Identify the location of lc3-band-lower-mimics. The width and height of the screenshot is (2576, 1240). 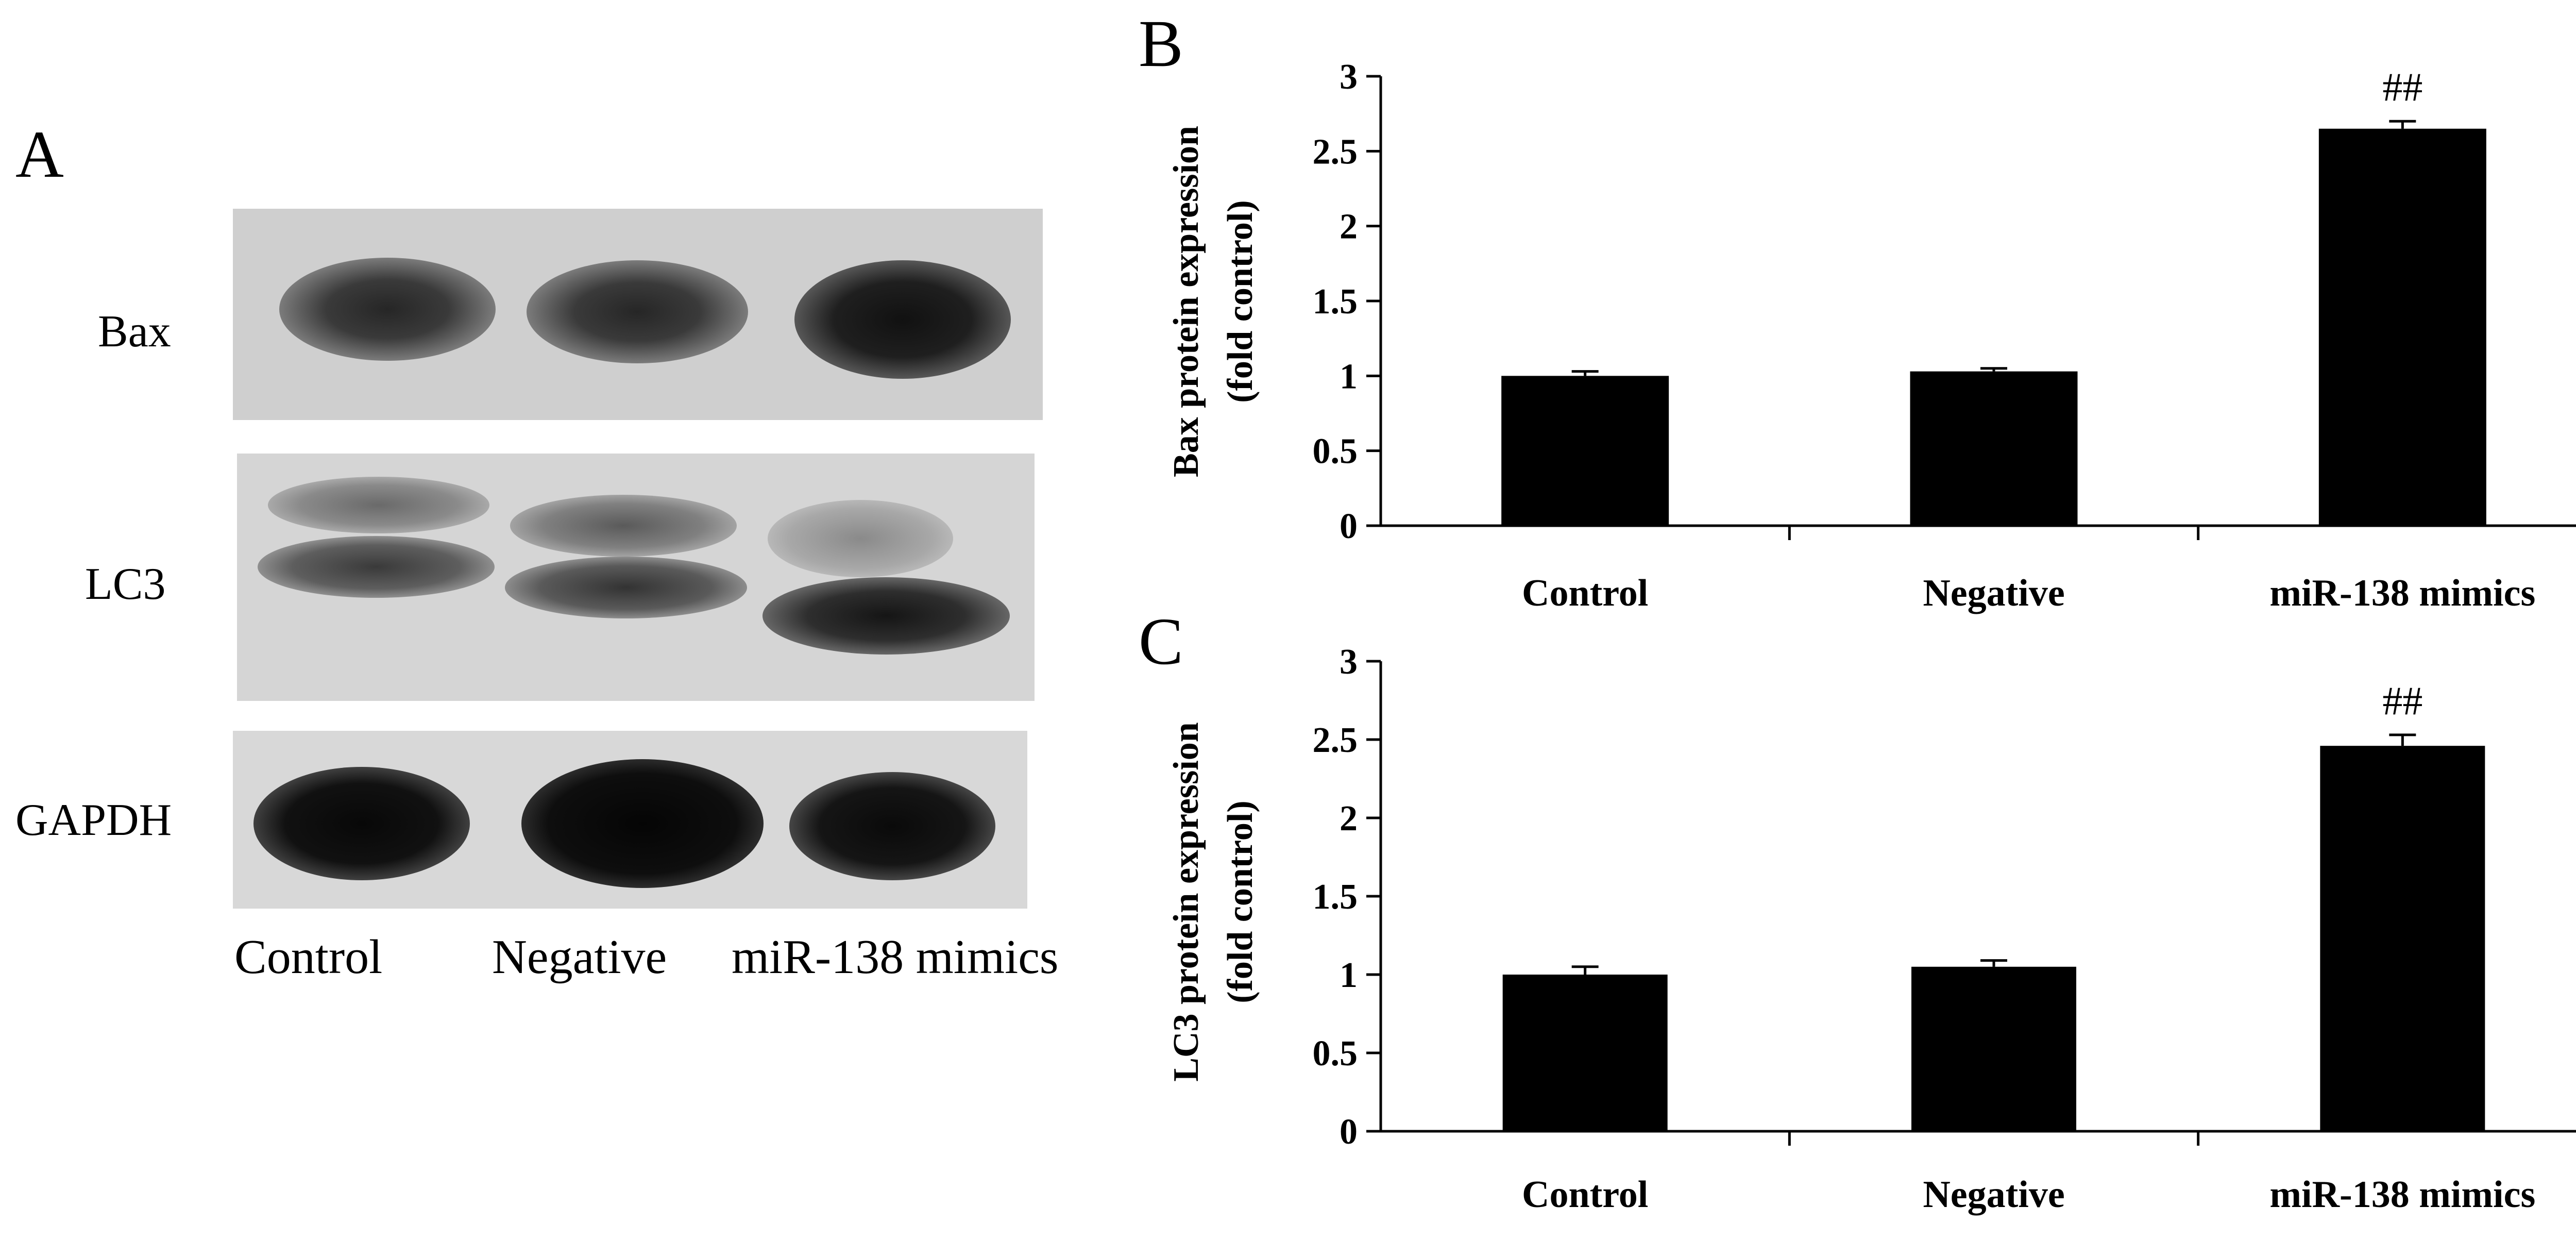
(886, 616).